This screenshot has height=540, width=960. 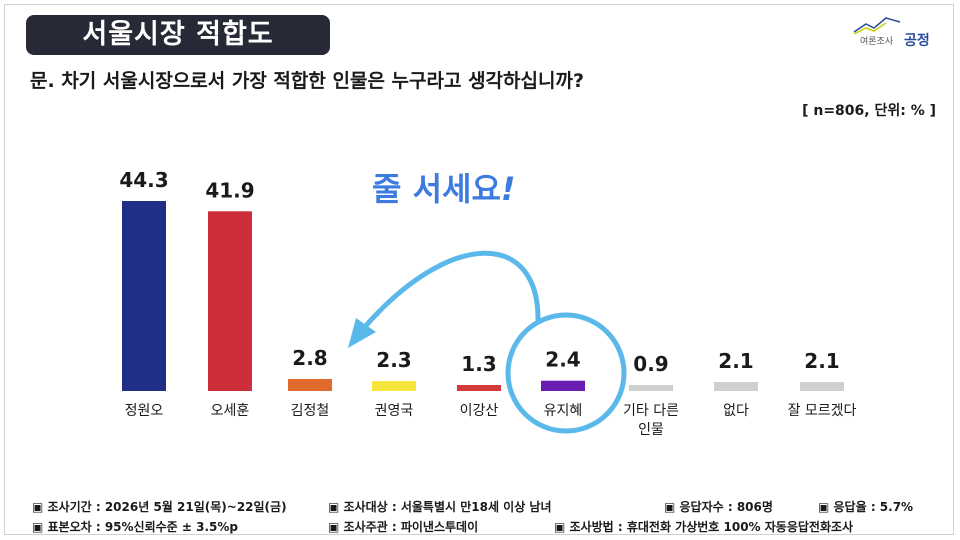 What do you see at coordinates (144, 411) in the screenshot?
I see `category-label-0: 정원오` at bounding box center [144, 411].